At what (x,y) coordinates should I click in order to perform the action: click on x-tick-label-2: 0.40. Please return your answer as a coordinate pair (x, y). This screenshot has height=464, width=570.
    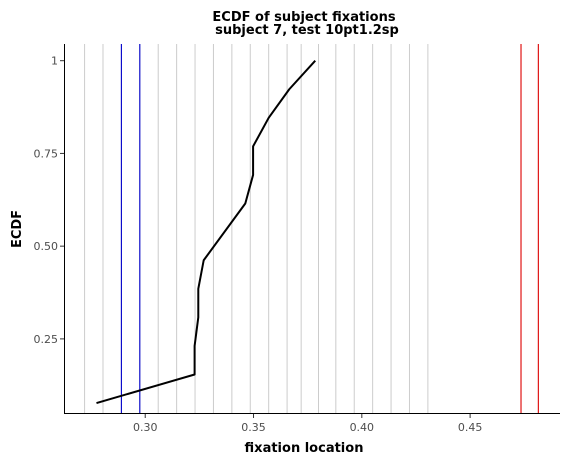
    Looking at the image, I should click on (362, 427).